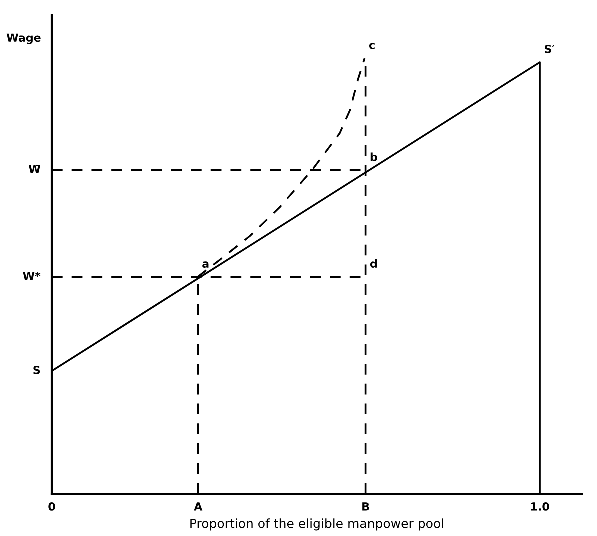 Image resolution: width=597 pixels, height=536 pixels. What do you see at coordinates (317, 524) in the screenshot?
I see `x-axis-title: Proportion of the eligible manpower pool` at bounding box center [317, 524].